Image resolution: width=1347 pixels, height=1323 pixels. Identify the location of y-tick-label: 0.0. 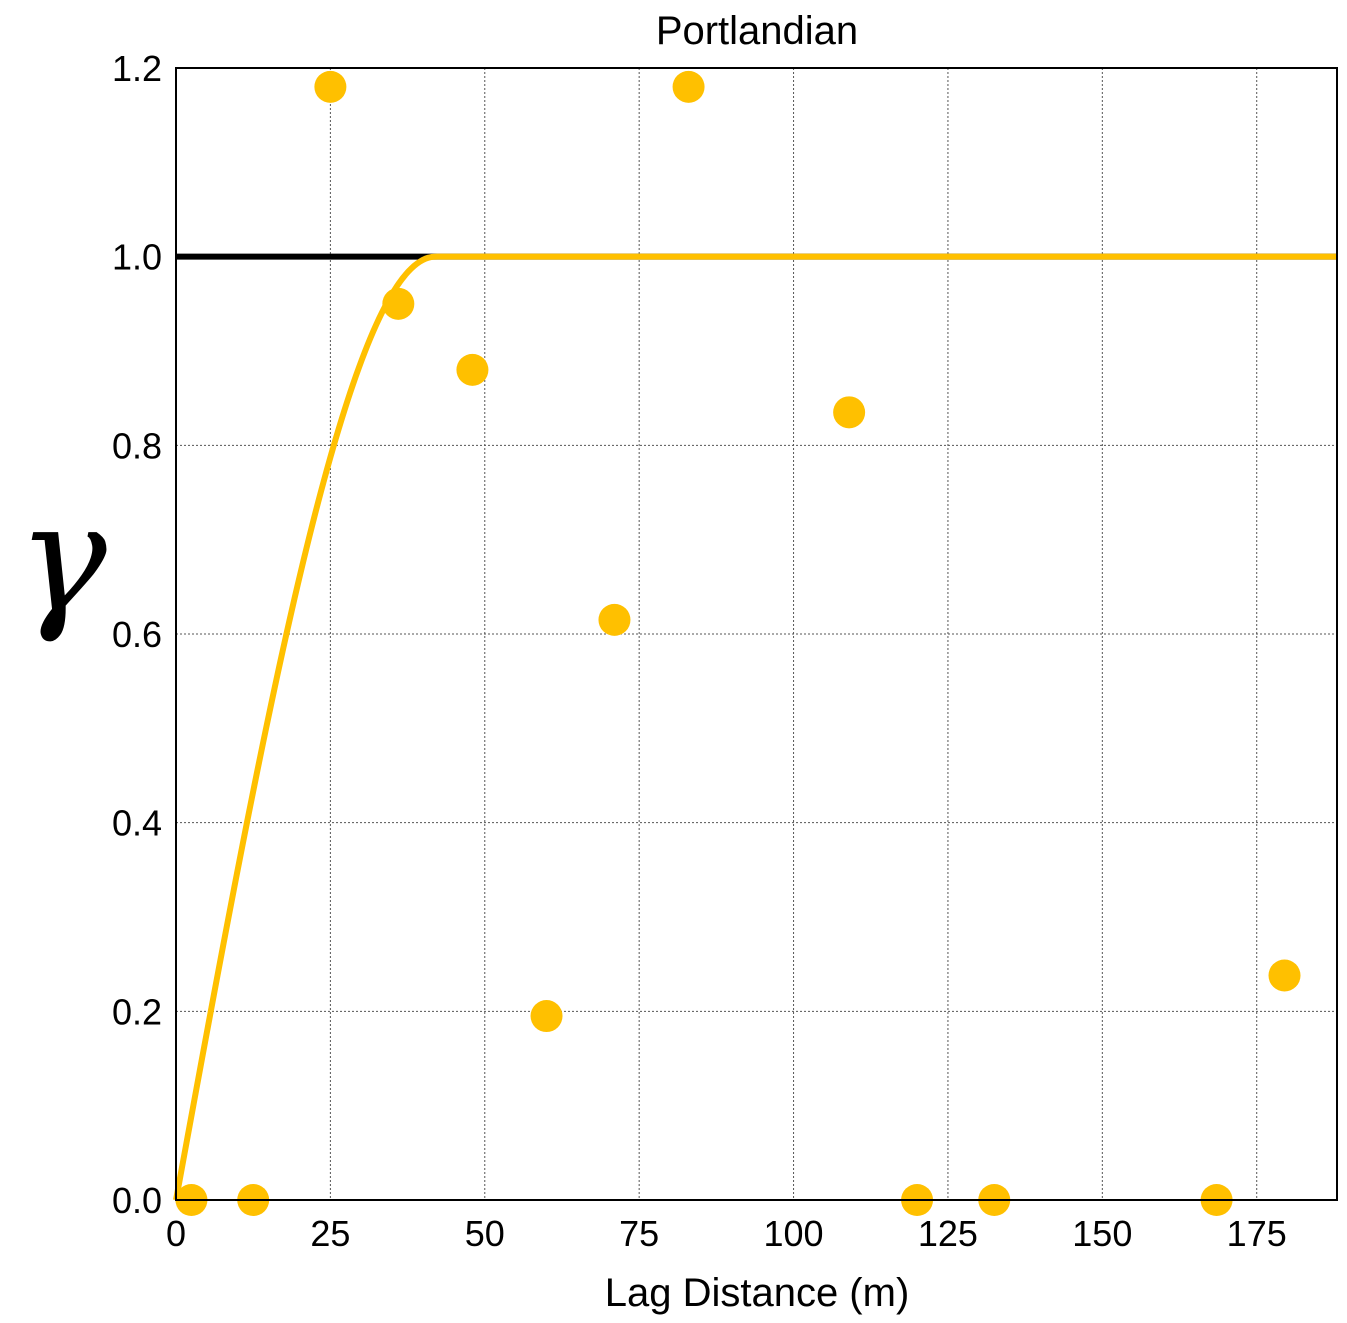
(137, 1200).